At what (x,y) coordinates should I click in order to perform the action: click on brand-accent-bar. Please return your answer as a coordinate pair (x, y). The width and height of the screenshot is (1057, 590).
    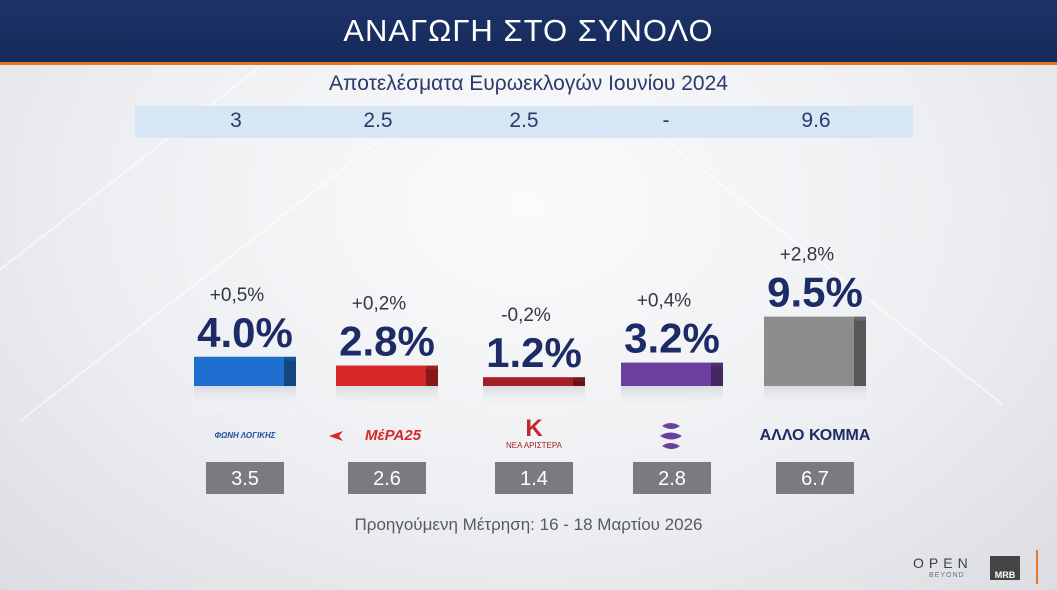
    Looking at the image, I should click on (1037, 567).